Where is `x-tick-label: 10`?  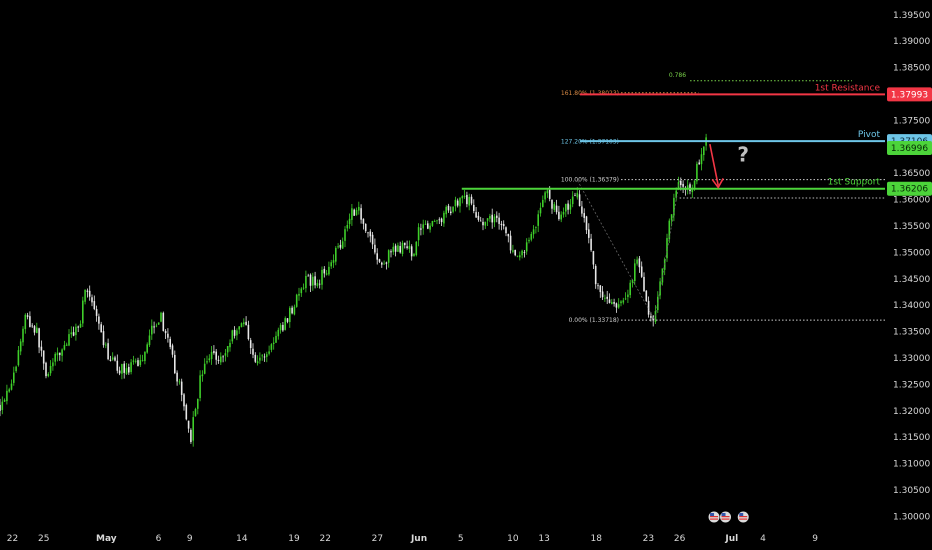 x-tick-label: 10 is located at coordinates (513, 539).